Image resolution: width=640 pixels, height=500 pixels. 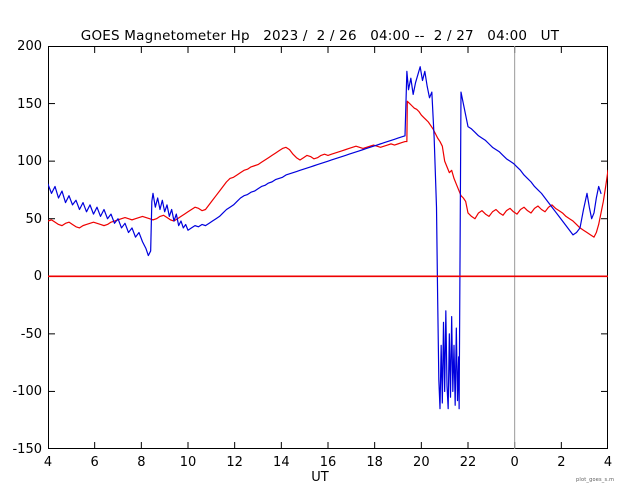 What do you see at coordinates (328, 462) in the screenshot?
I see `x-tick-label: 16` at bounding box center [328, 462].